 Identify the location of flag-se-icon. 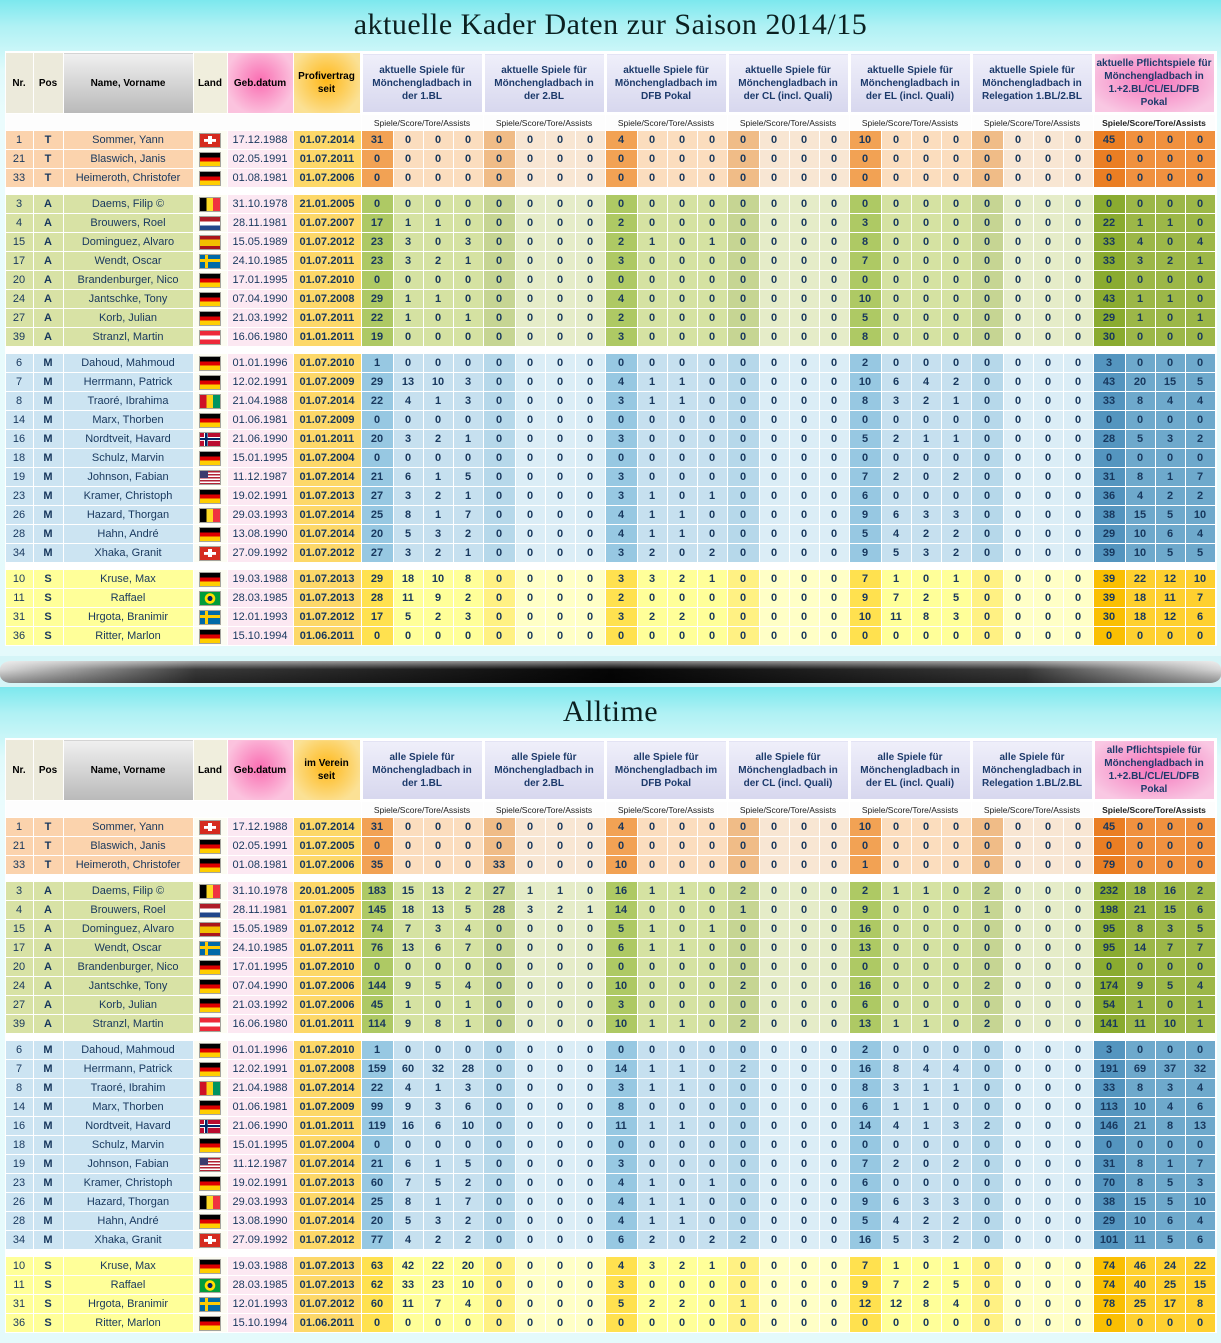
(210, 948).